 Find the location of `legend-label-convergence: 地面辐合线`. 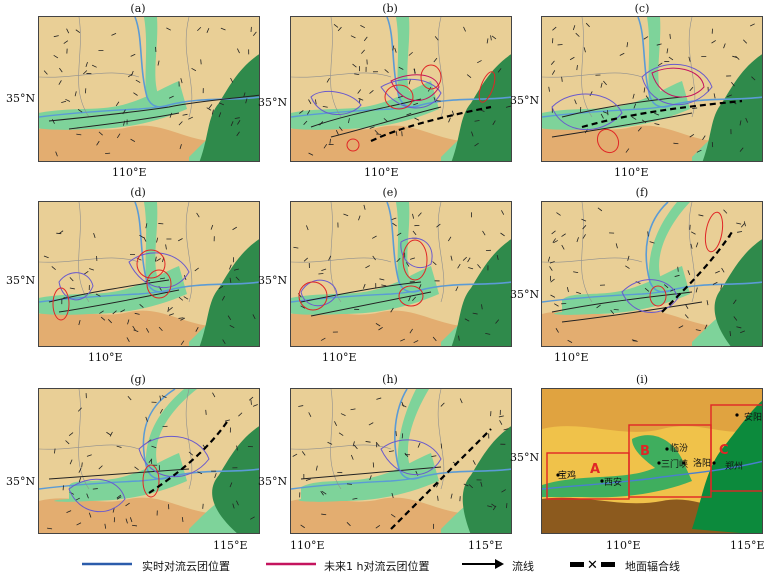

legend-label-convergence: 地面辐合线 is located at coordinates (652, 566).